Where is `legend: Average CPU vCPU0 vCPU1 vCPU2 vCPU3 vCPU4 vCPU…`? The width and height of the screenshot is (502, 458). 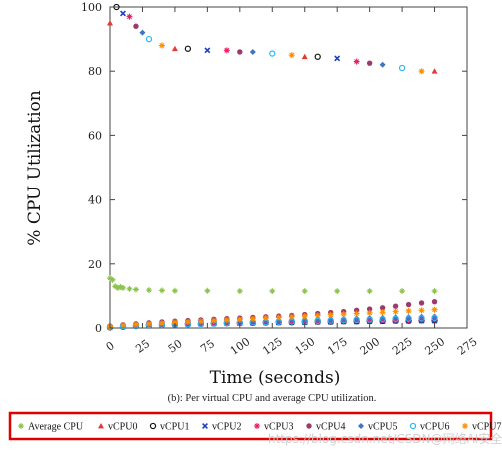 legend: Average CPU vCPU0 vCPU1 vCPU2 vCPU3 vCPU4 vCPU… is located at coordinates (259, 427).